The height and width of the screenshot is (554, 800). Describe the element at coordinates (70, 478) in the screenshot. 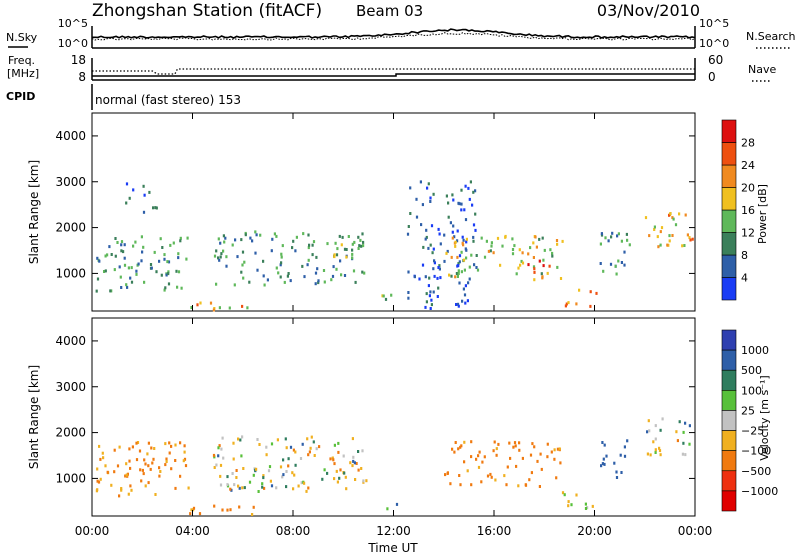

I see `velocity-ytick-label: 1000` at that location.